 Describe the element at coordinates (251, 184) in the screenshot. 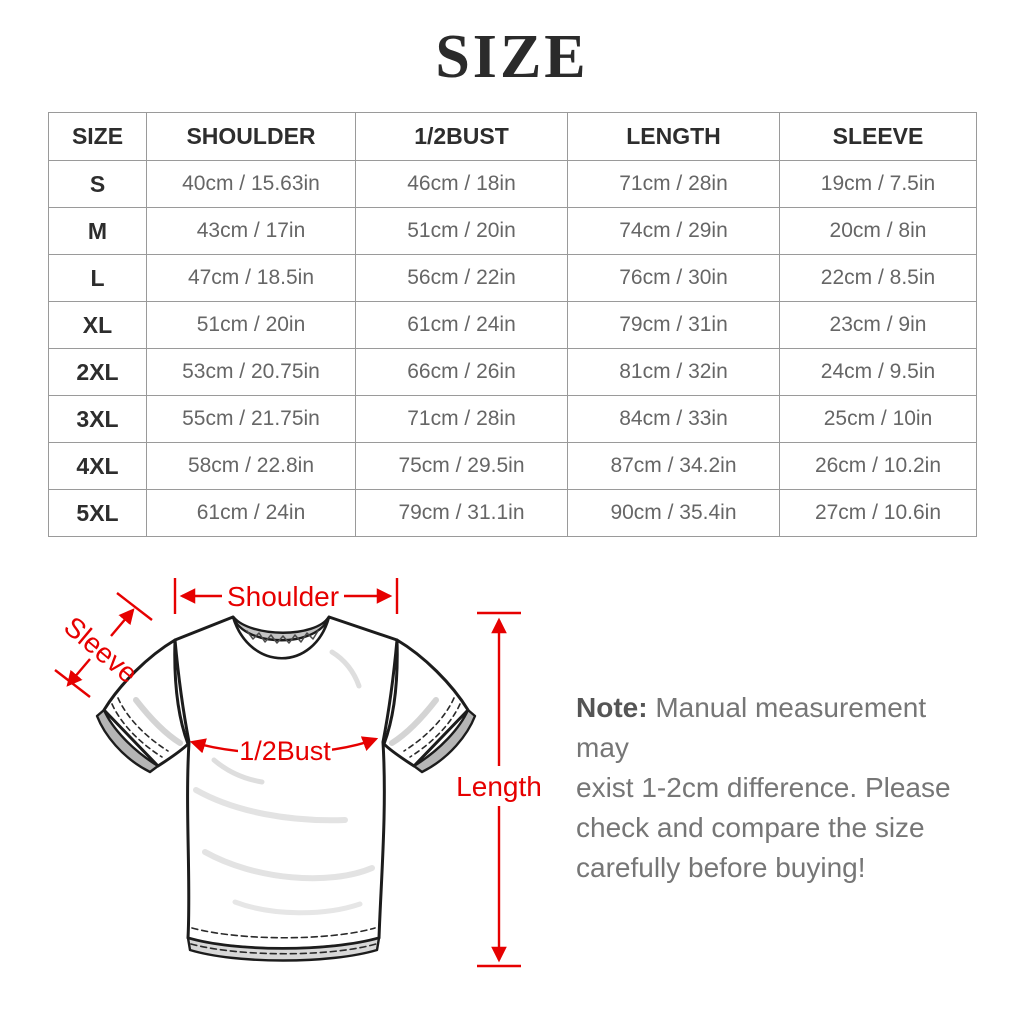

I see `shoulder-cell: 40cm / 15.63in` at that location.